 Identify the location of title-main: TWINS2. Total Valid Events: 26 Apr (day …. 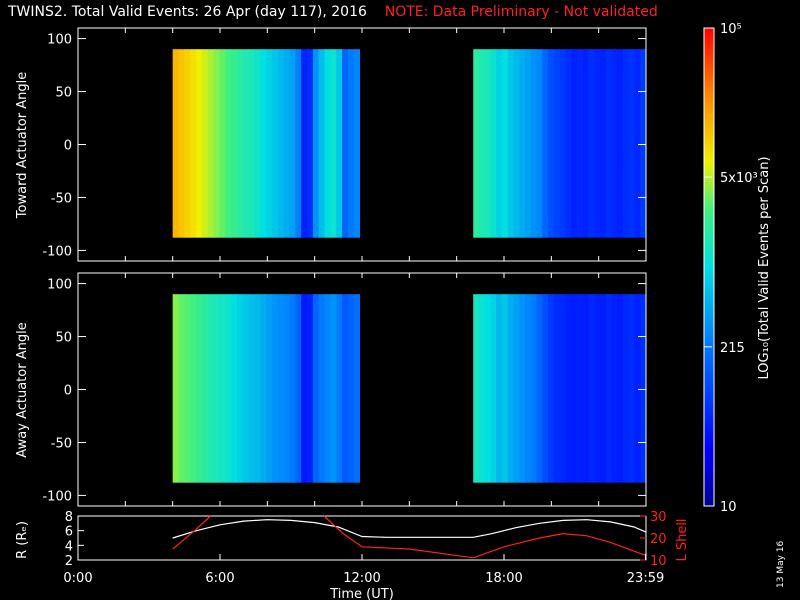
(187, 12).